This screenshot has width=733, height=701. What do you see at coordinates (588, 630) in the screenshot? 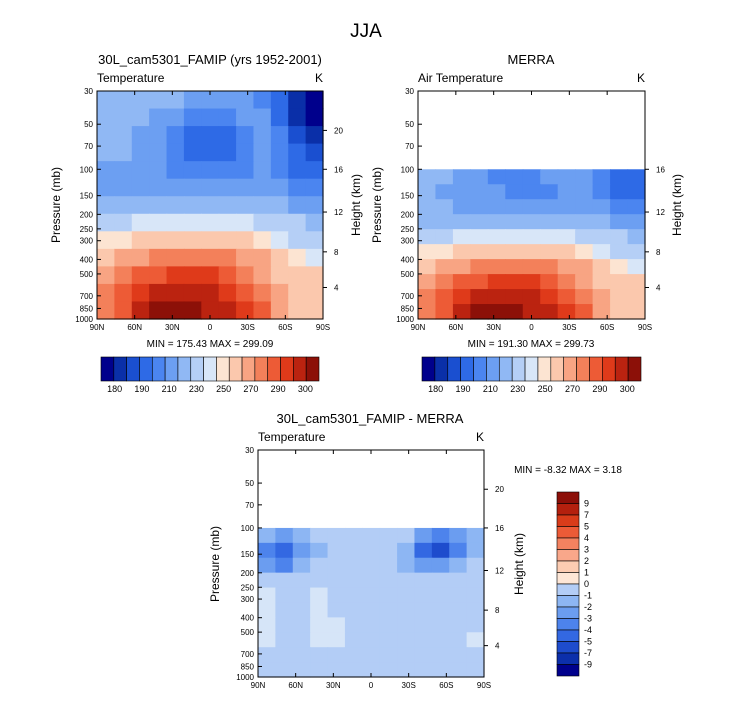
I see `colorbar-label: -4` at bounding box center [588, 630].